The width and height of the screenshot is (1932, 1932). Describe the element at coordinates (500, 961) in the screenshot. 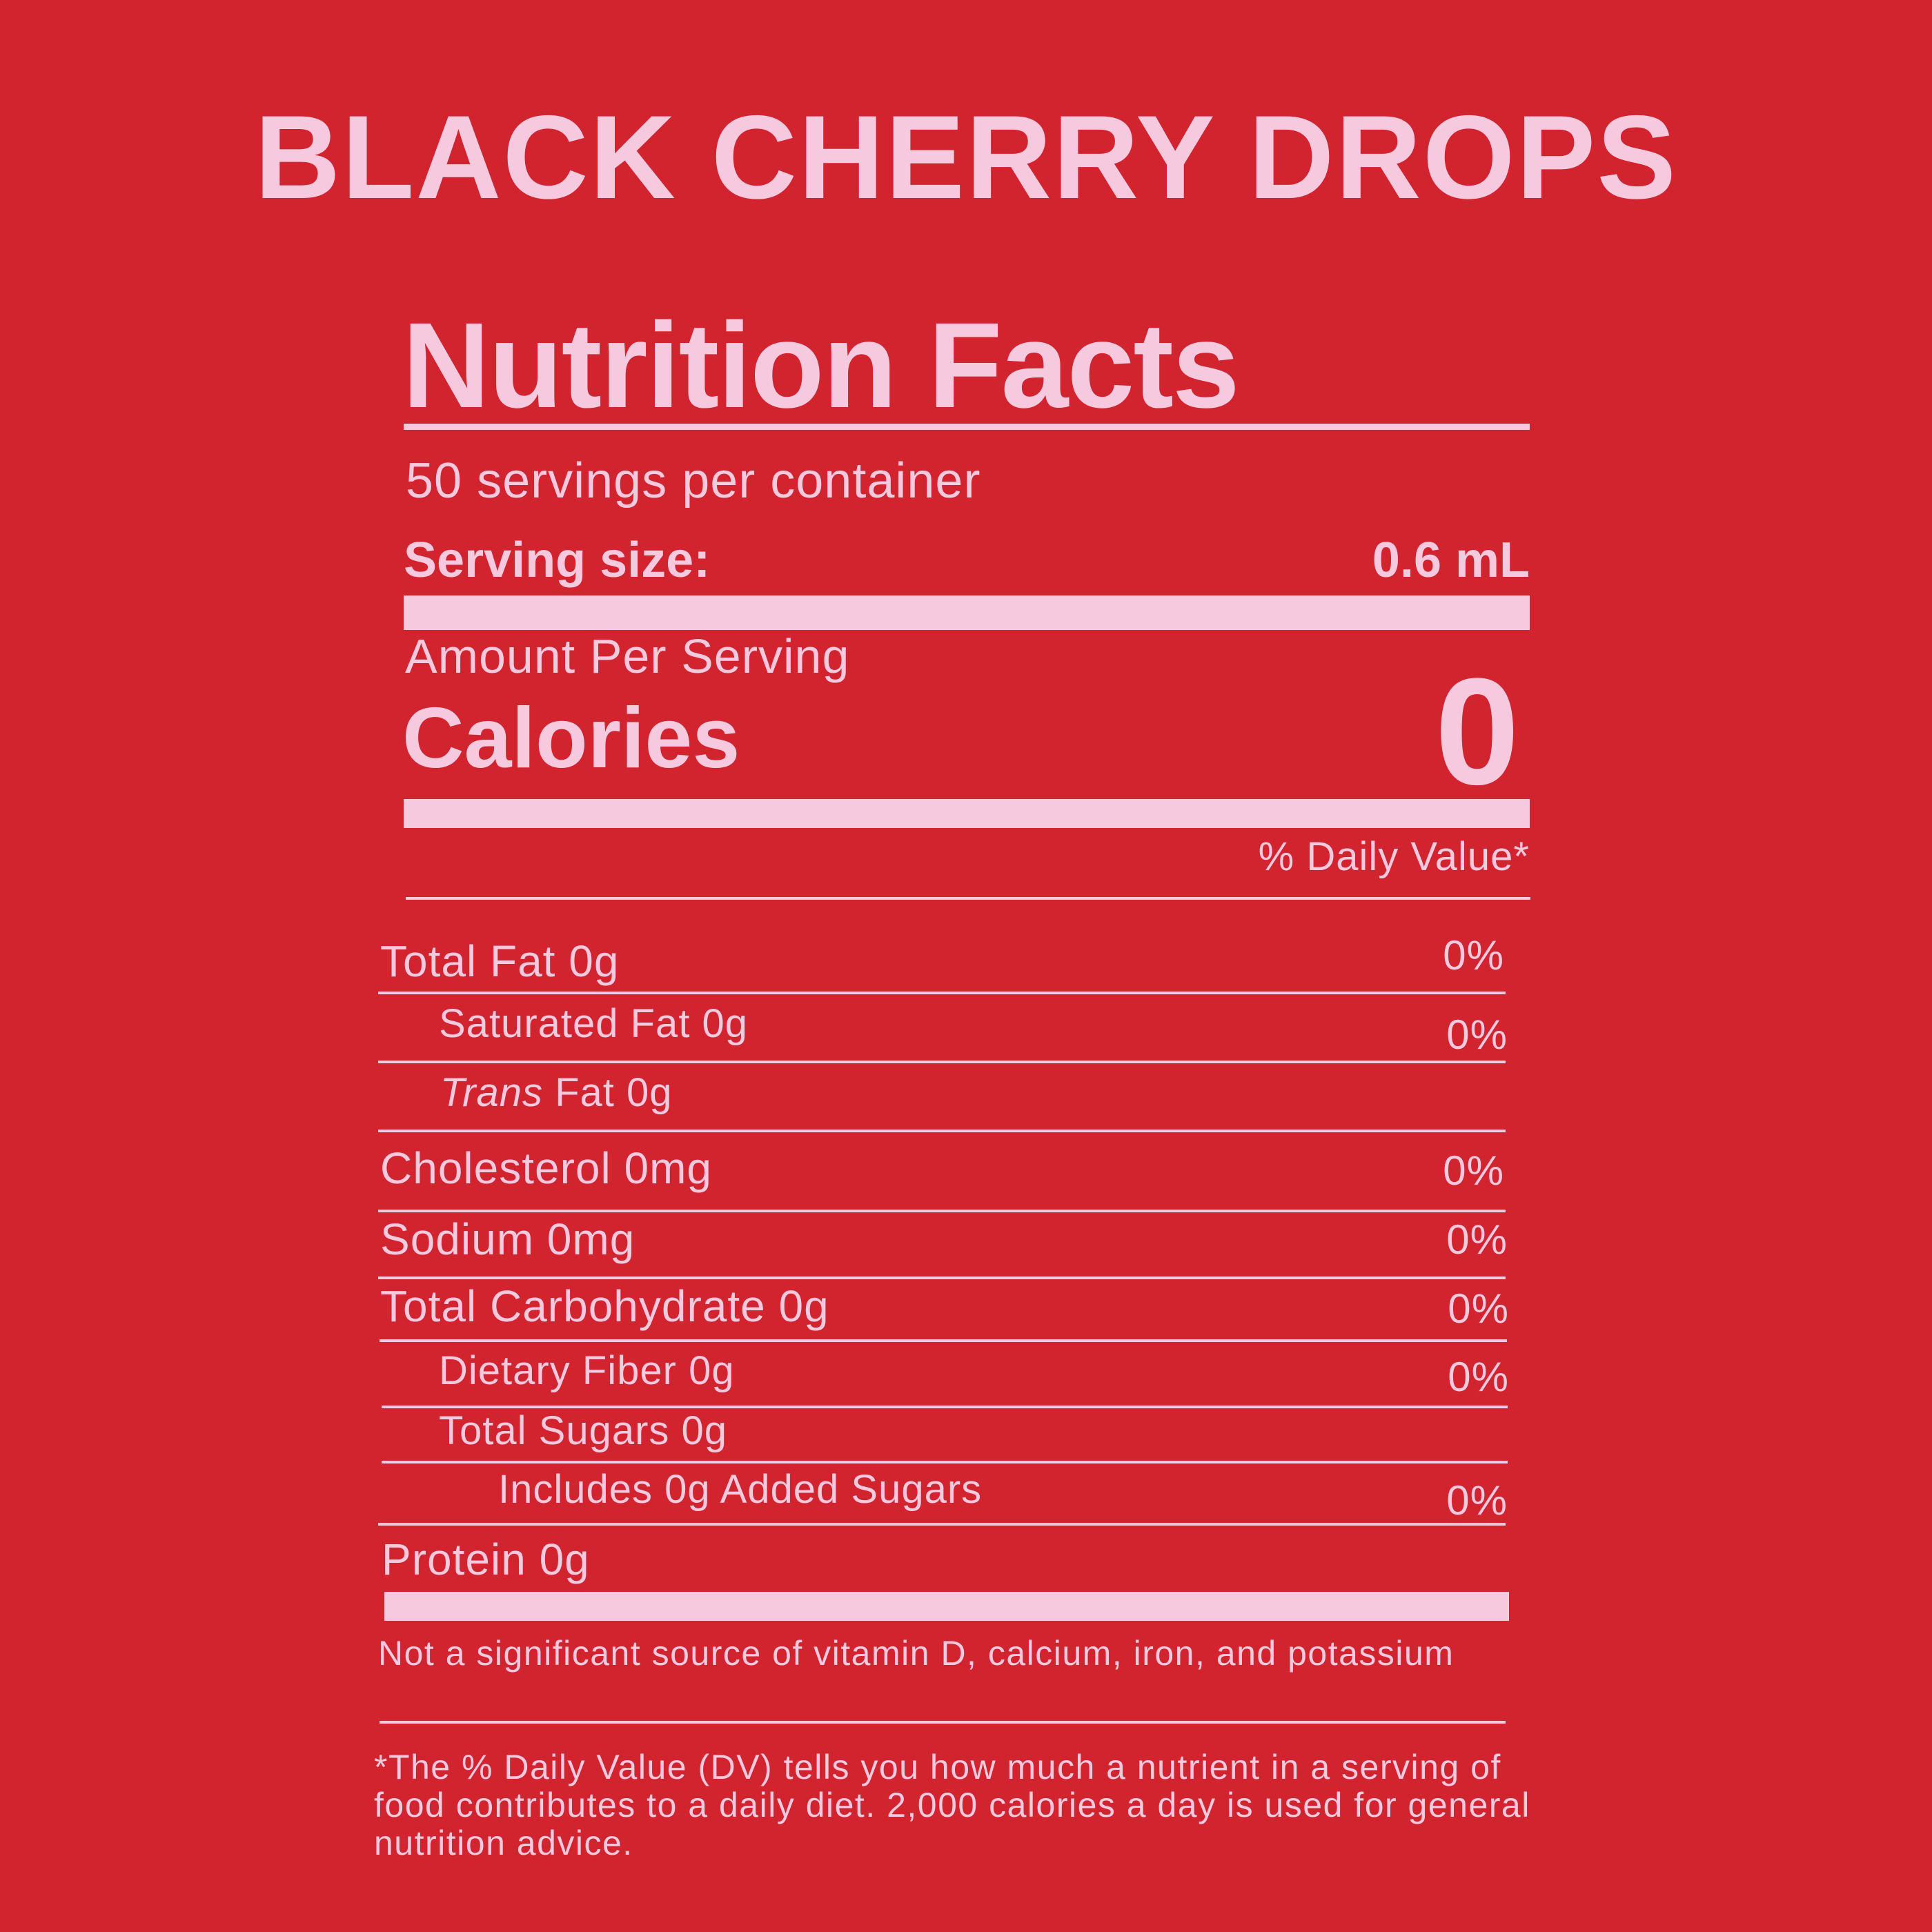

I see `nutrient-total-fat: Total Fat 0g` at that location.